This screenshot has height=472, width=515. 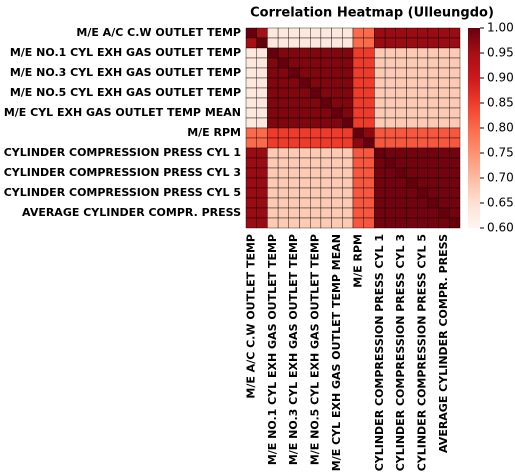 I want to click on colorbar-tick-label: 0.85, so click(x=500, y=103).